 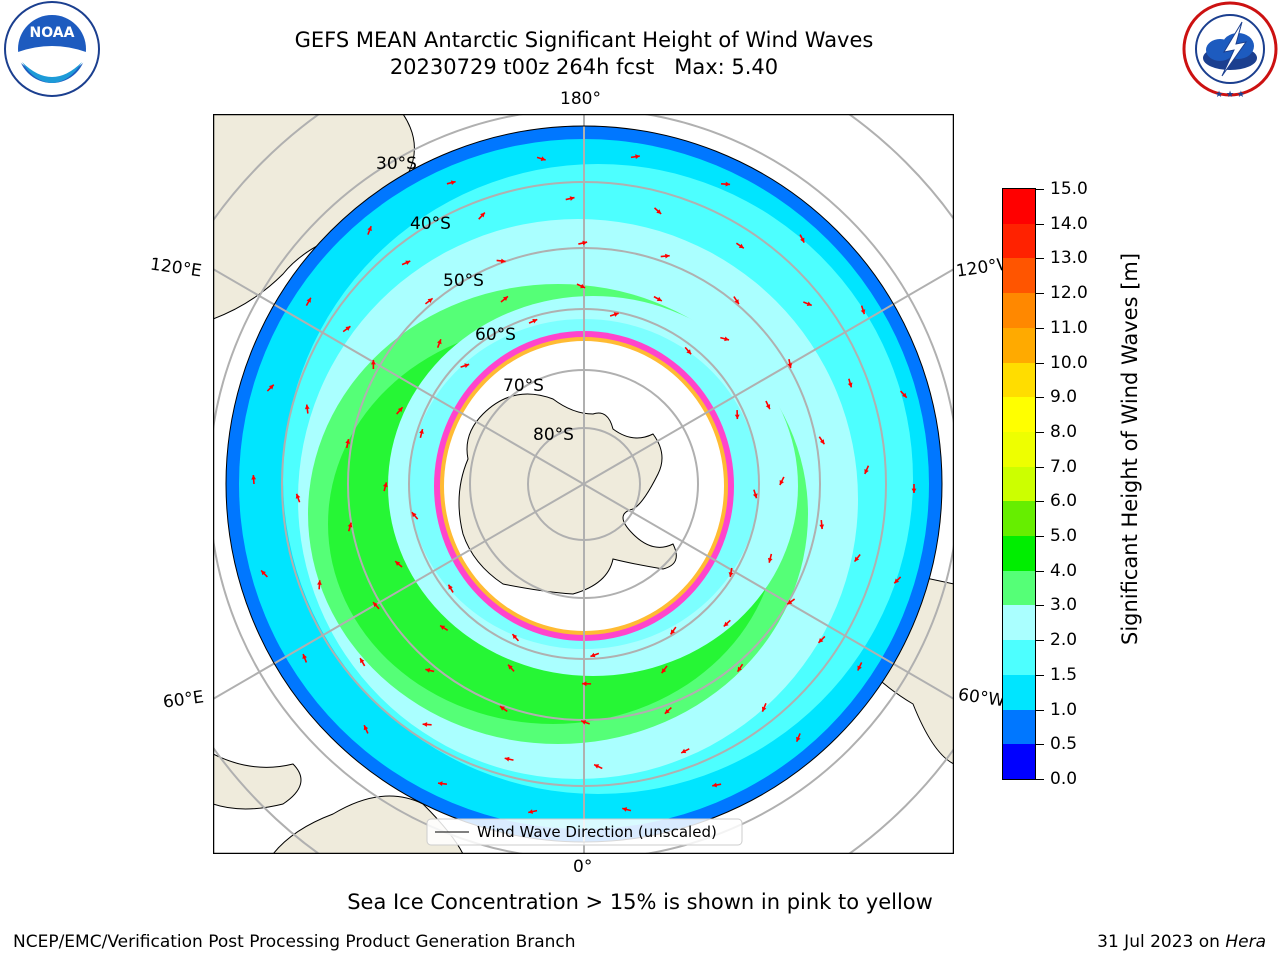 I want to click on lon-label-120e: 120°E, so click(x=175, y=268).